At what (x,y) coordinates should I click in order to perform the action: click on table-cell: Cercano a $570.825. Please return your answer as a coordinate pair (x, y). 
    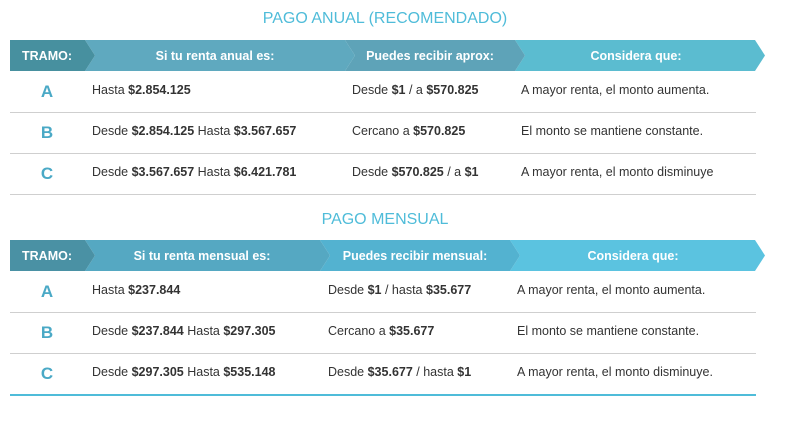
    Looking at the image, I should click on (408, 131).